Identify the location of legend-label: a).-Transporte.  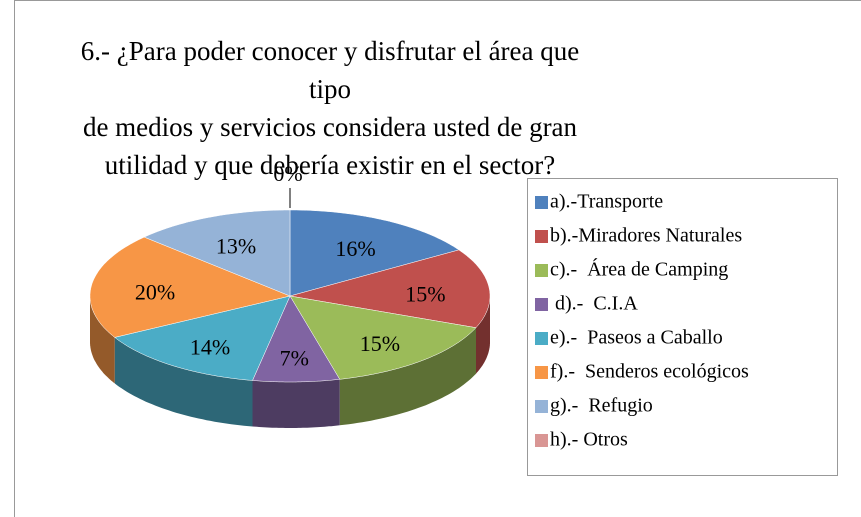
(606, 202).